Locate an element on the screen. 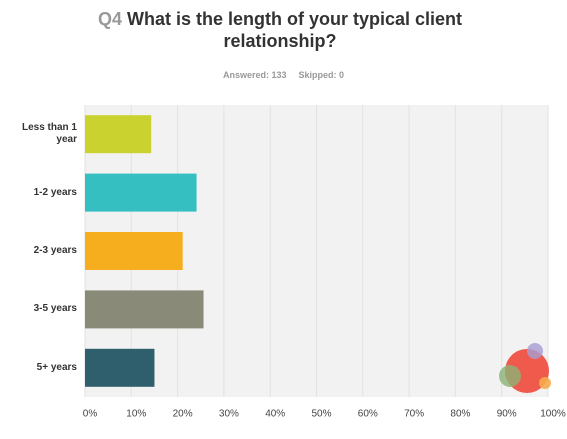 This screenshot has width=567, height=439. category-label: 1-2 years is located at coordinates (55, 192).